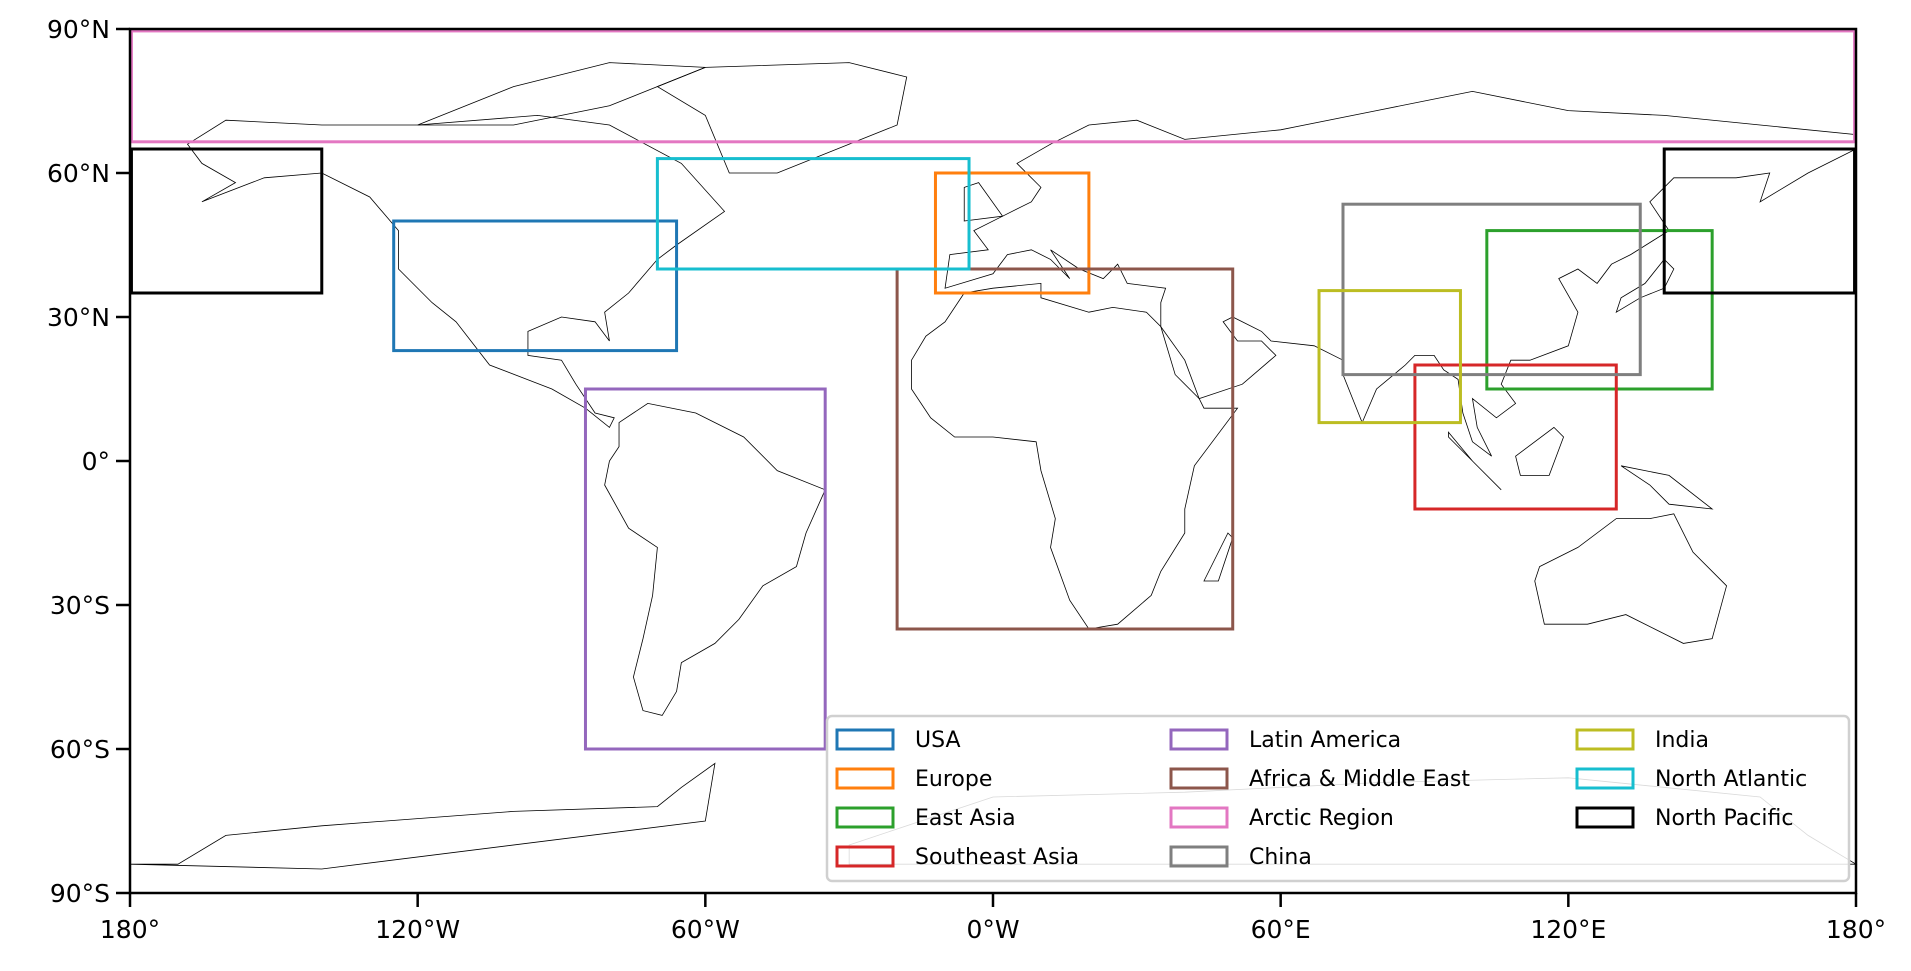 This screenshot has width=1911, height=971. What do you see at coordinates (78, 29) in the screenshot?
I see `y-tick-label: 90°N` at bounding box center [78, 29].